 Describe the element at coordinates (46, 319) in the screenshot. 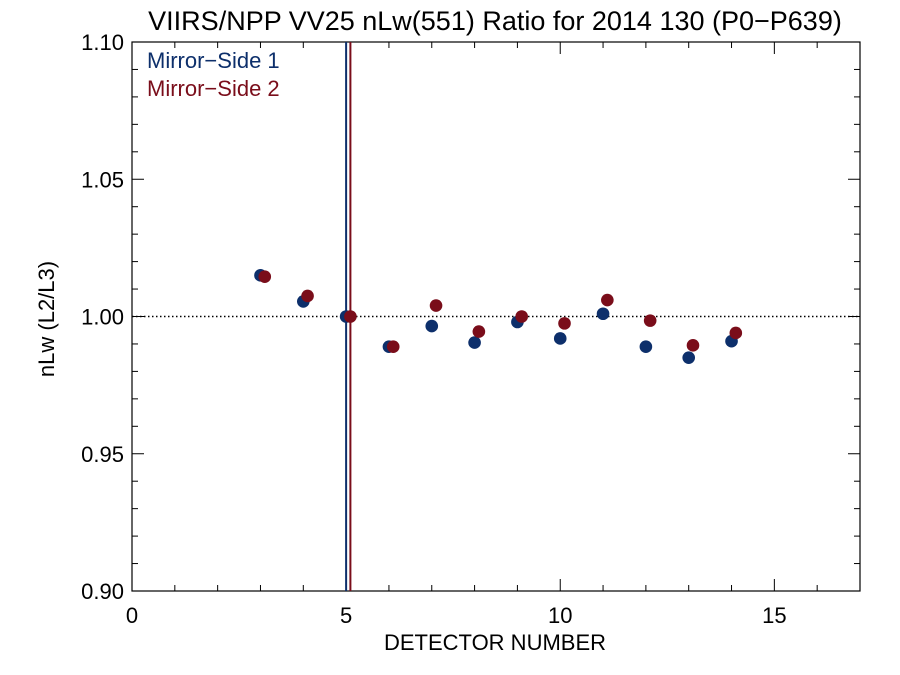

I see `y-axis-title: nLw (L2/L3)` at that location.